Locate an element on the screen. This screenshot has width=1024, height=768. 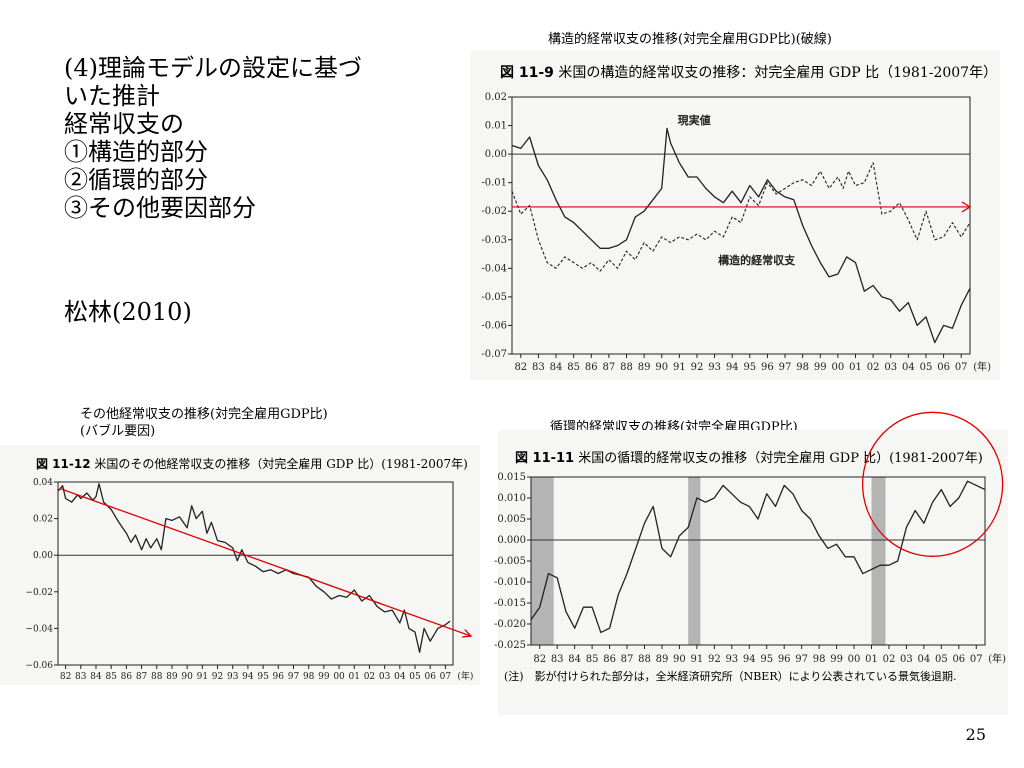
figure-number: 図 11-9 is located at coordinates (527, 73).